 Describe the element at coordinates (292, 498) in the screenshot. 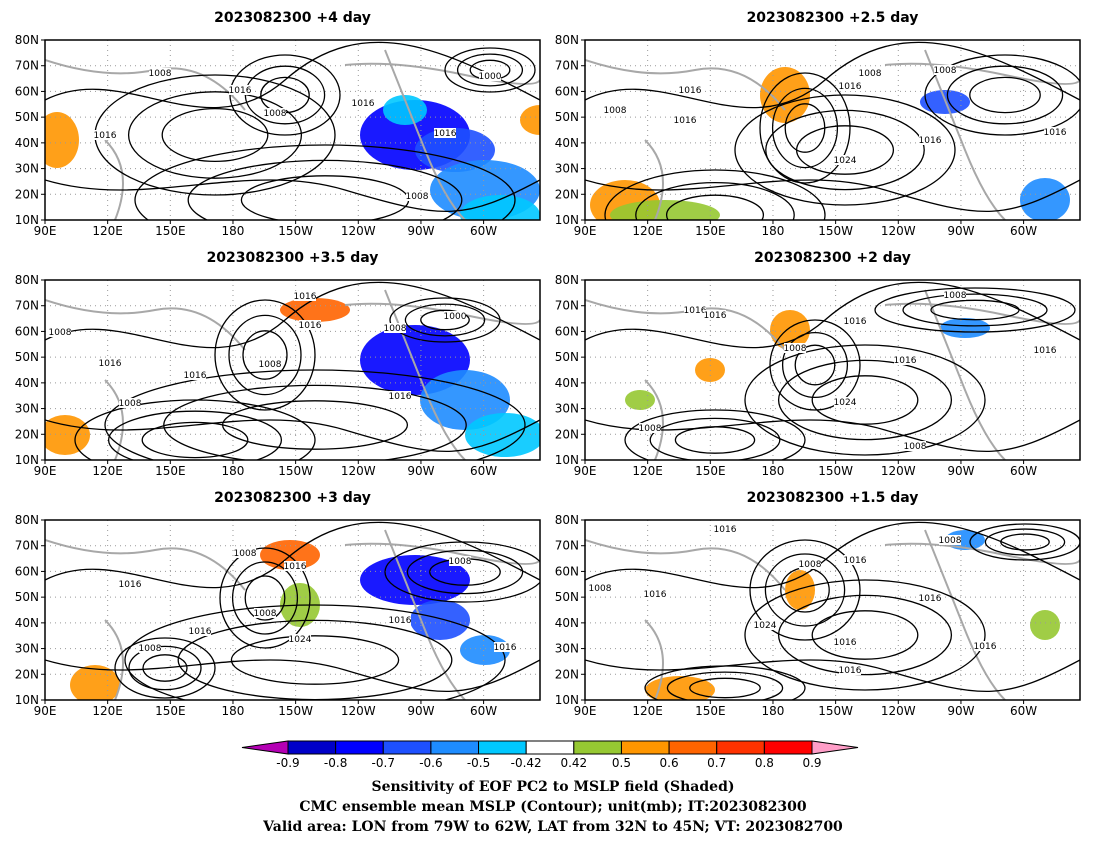

I see `panel-title: 2023082300 +3 day` at that location.